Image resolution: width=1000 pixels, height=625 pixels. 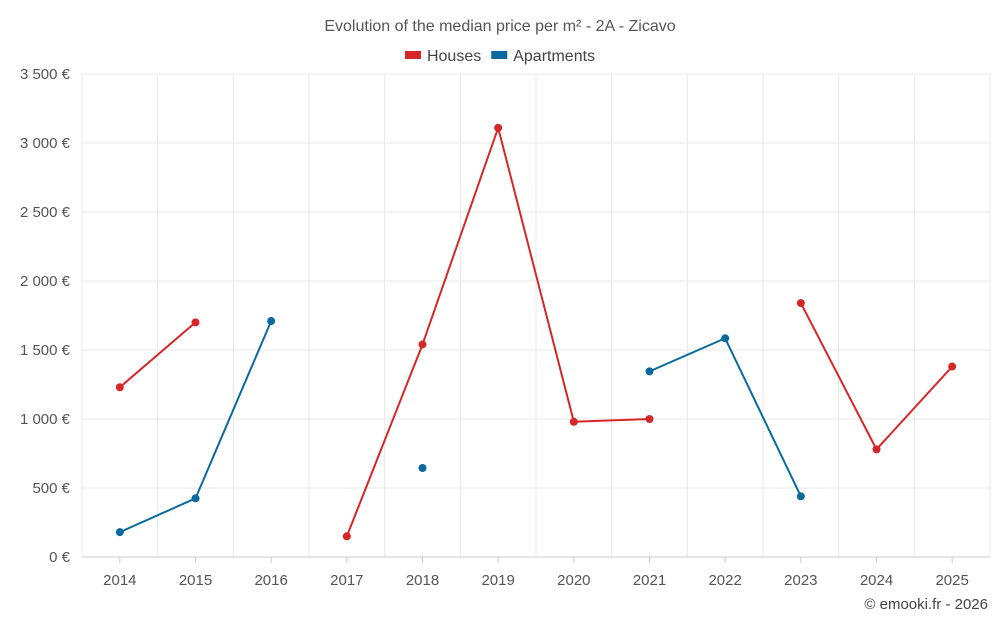 What do you see at coordinates (554, 56) in the screenshot?
I see `legend-label-apartments: Apartments` at bounding box center [554, 56].